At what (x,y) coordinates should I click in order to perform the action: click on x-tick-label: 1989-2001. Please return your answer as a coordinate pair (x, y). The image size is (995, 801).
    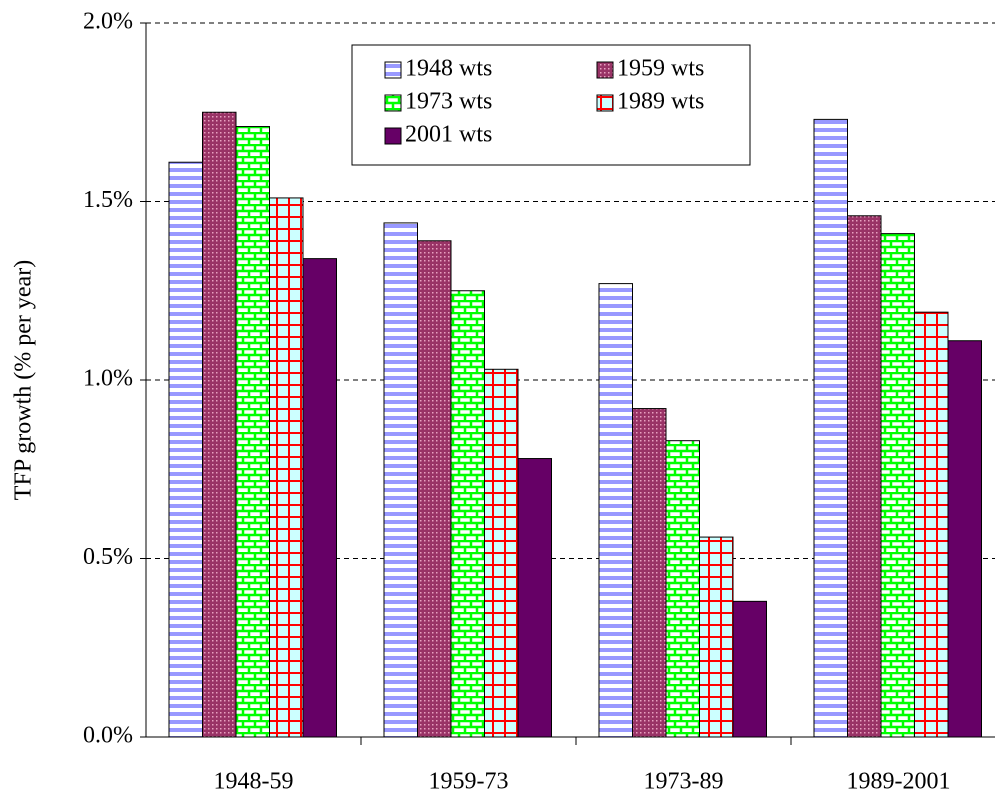
    Looking at the image, I should click on (899, 782).